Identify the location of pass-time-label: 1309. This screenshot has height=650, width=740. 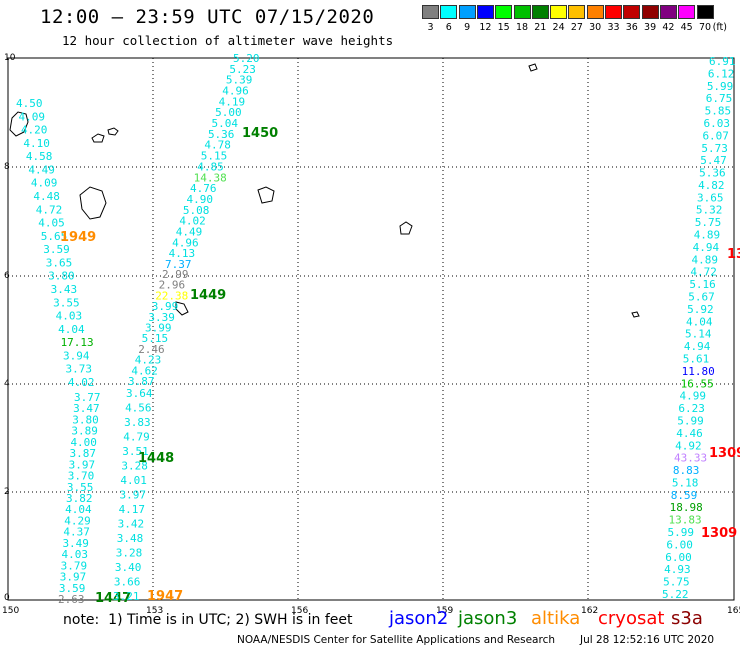
(719, 533).